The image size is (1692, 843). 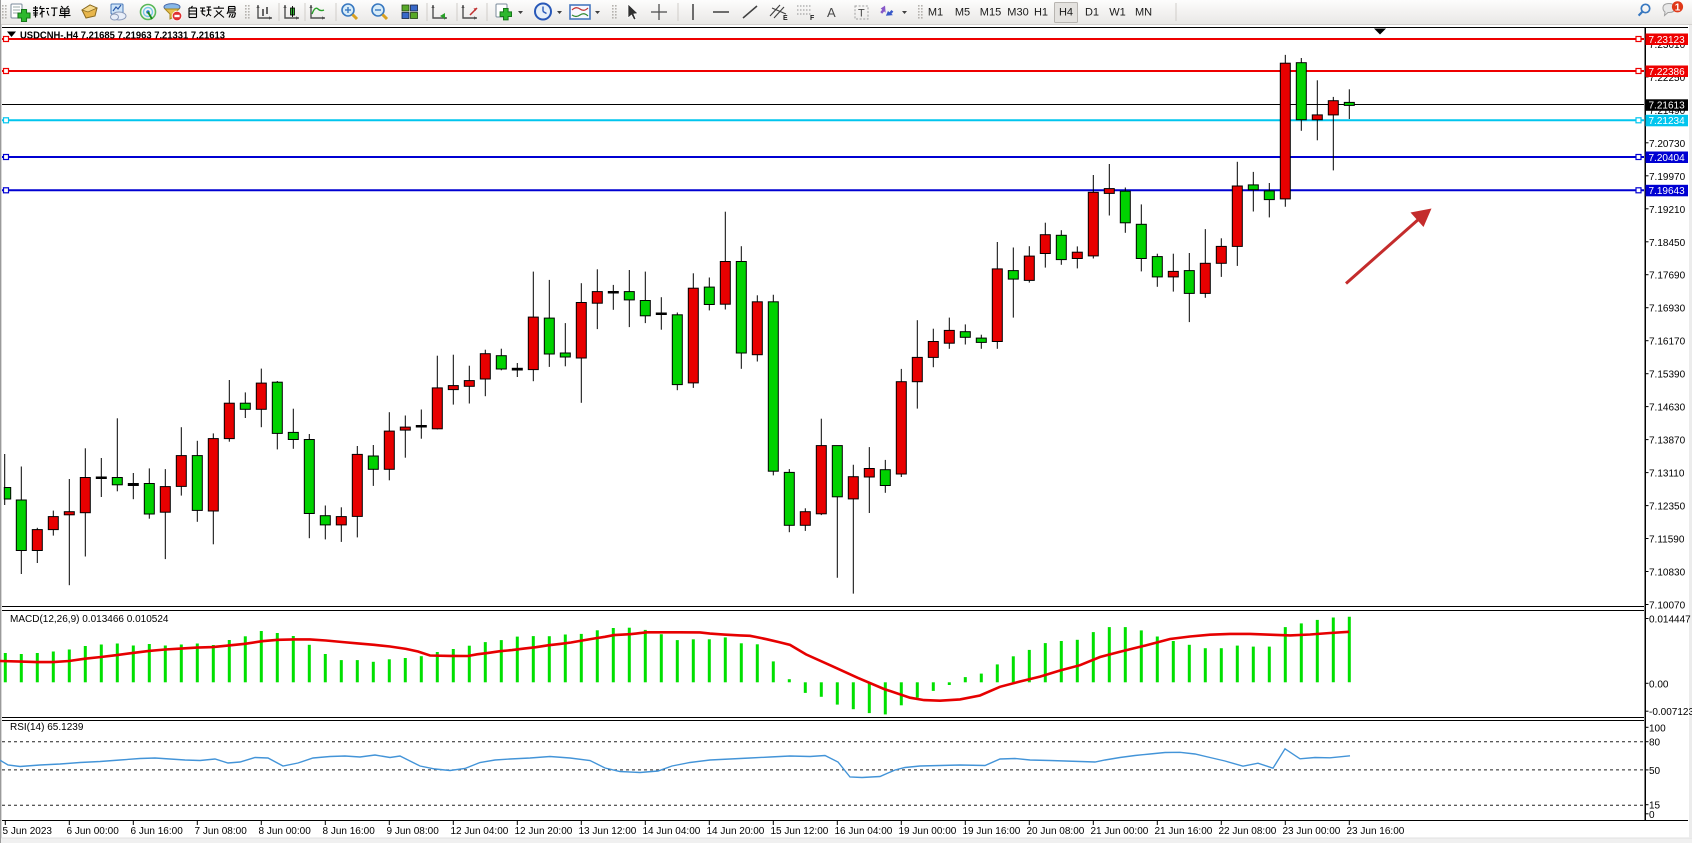 What do you see at coordinates (544, 831) in the screenshot?
I see `svg-text: 12 Jun 20:00` at bounding box center [544, 831].